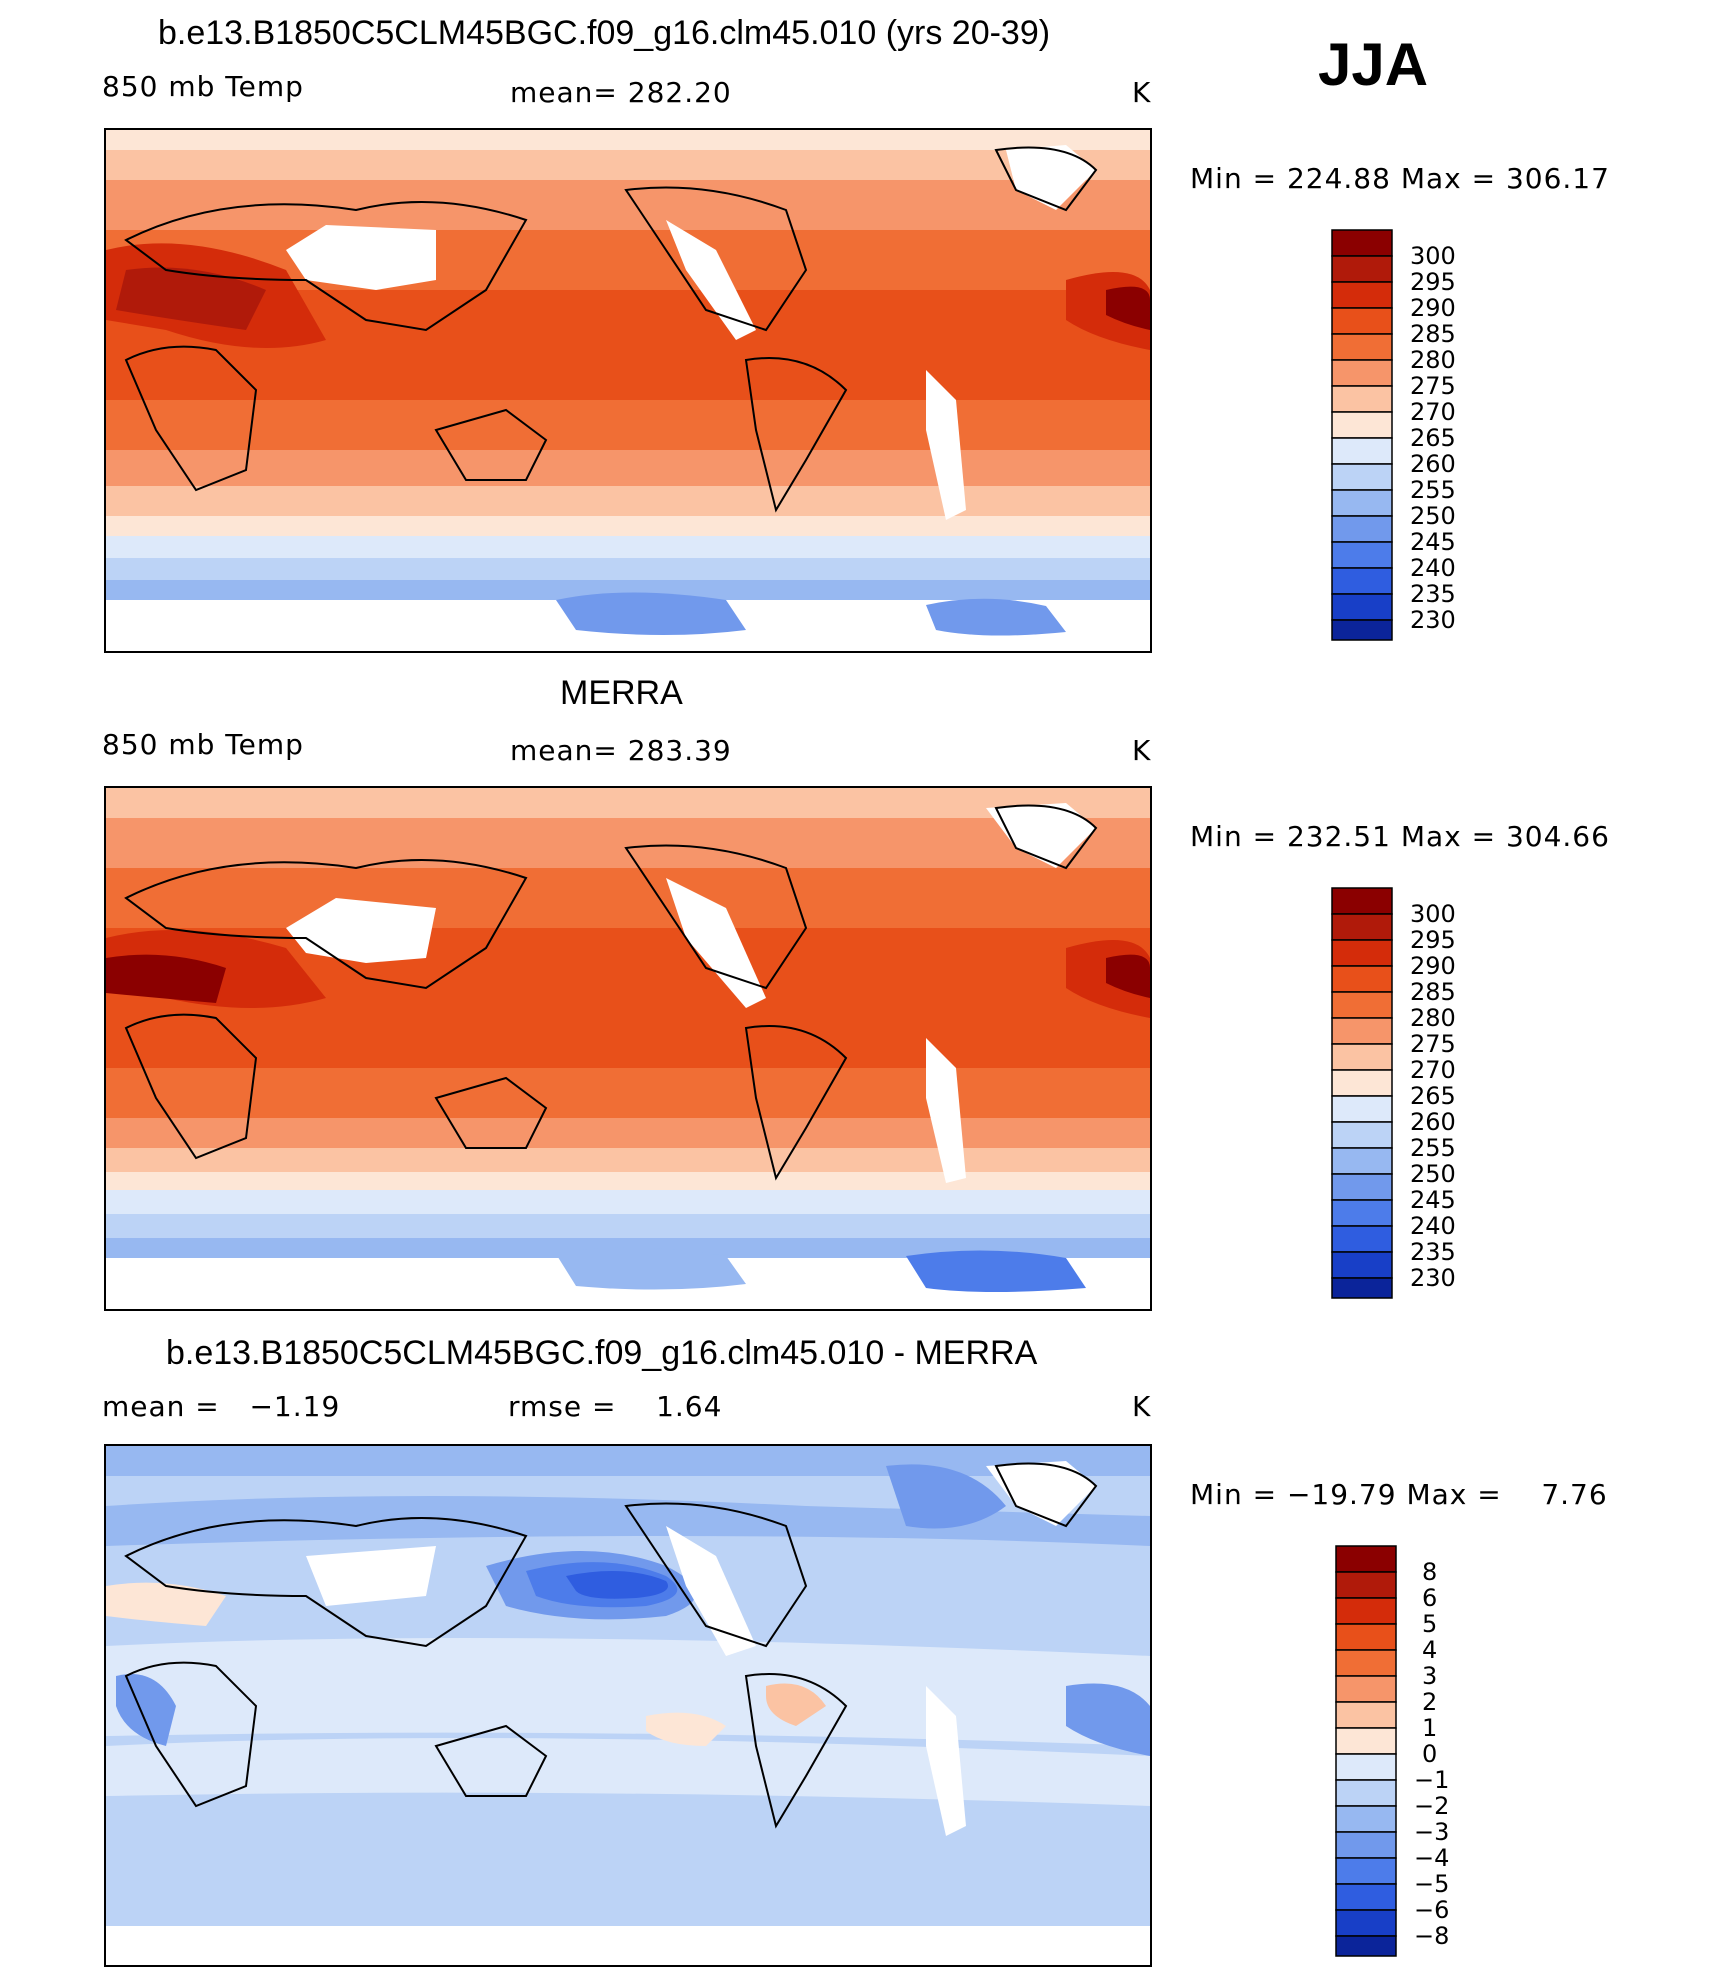 Image resolution: width=1710 pixels, height=1969 pixels. Describe the element at coordinates (1373, 64) in the screenshot. I see `season-label: JJA` at that location.